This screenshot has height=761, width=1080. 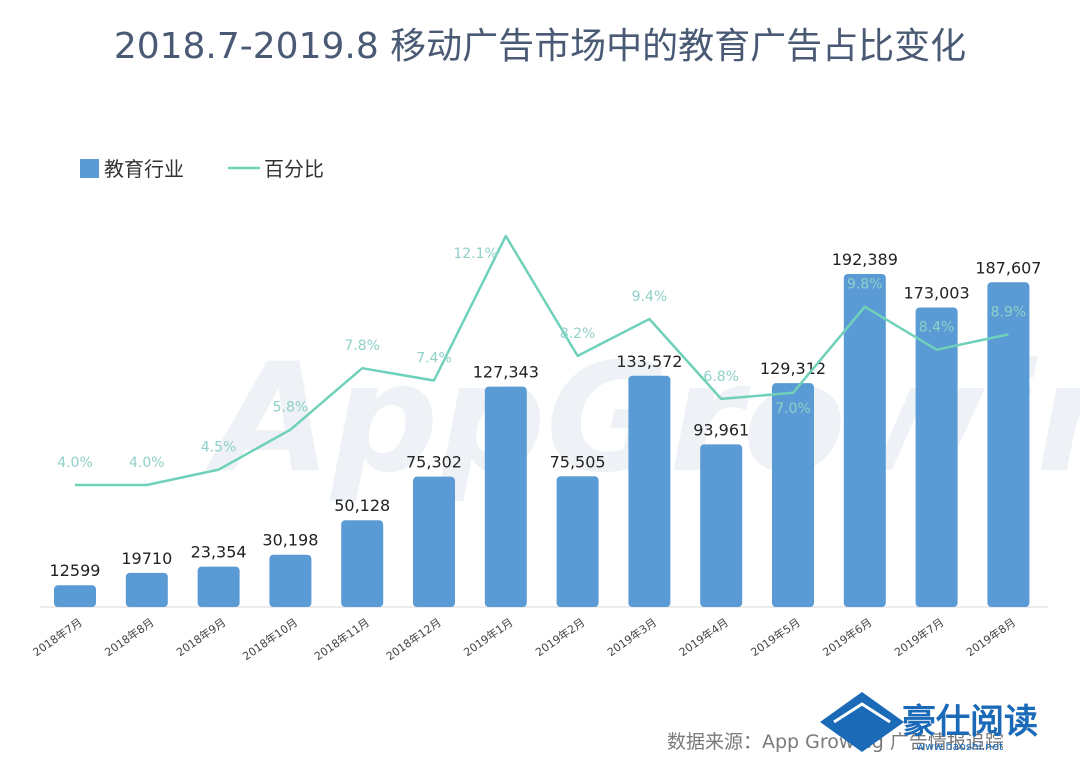 What do you see at coordinates (434, 462) in the screenshot?
I see `bar-value-label: 75,302` at bounding box center [434, 462].